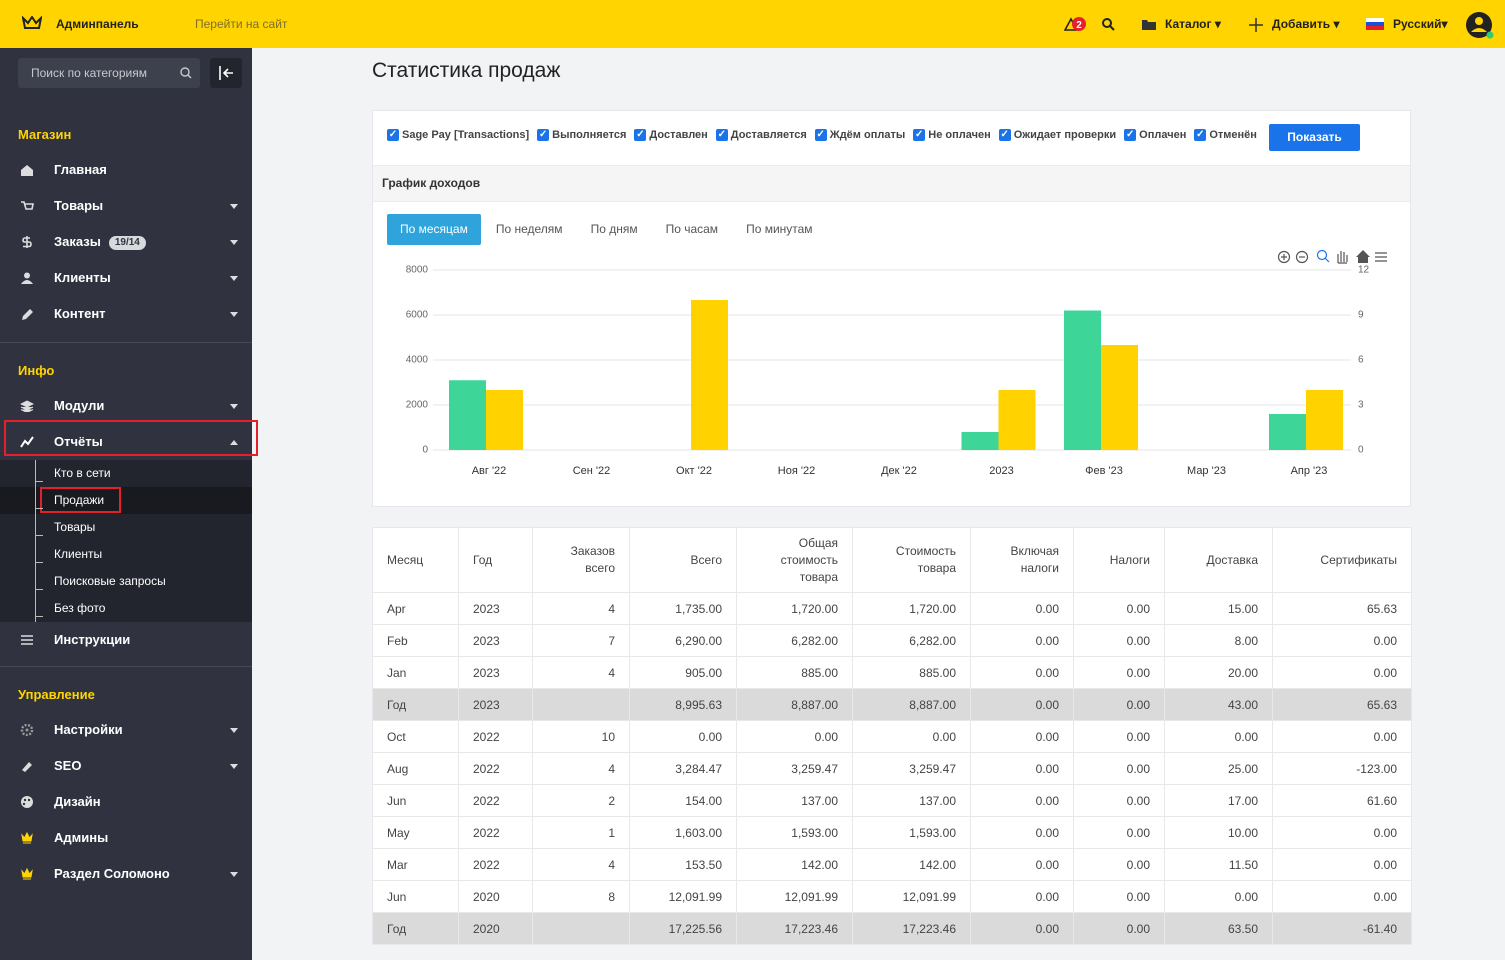 The height and width of the screenshot is (960, 1505). I want to click on table-cell: May, so click(416, 833).